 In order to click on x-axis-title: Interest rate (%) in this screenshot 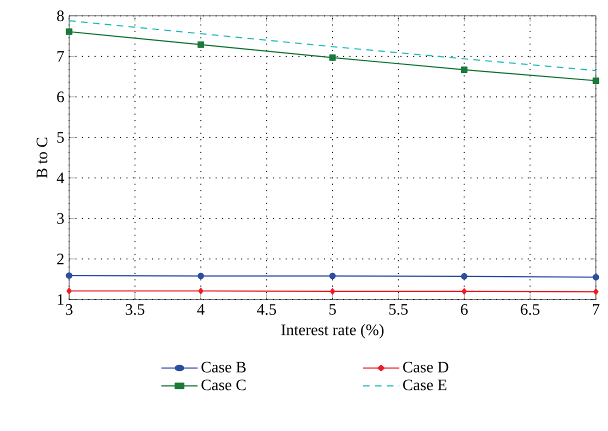, I will do `click(332, 331)`.